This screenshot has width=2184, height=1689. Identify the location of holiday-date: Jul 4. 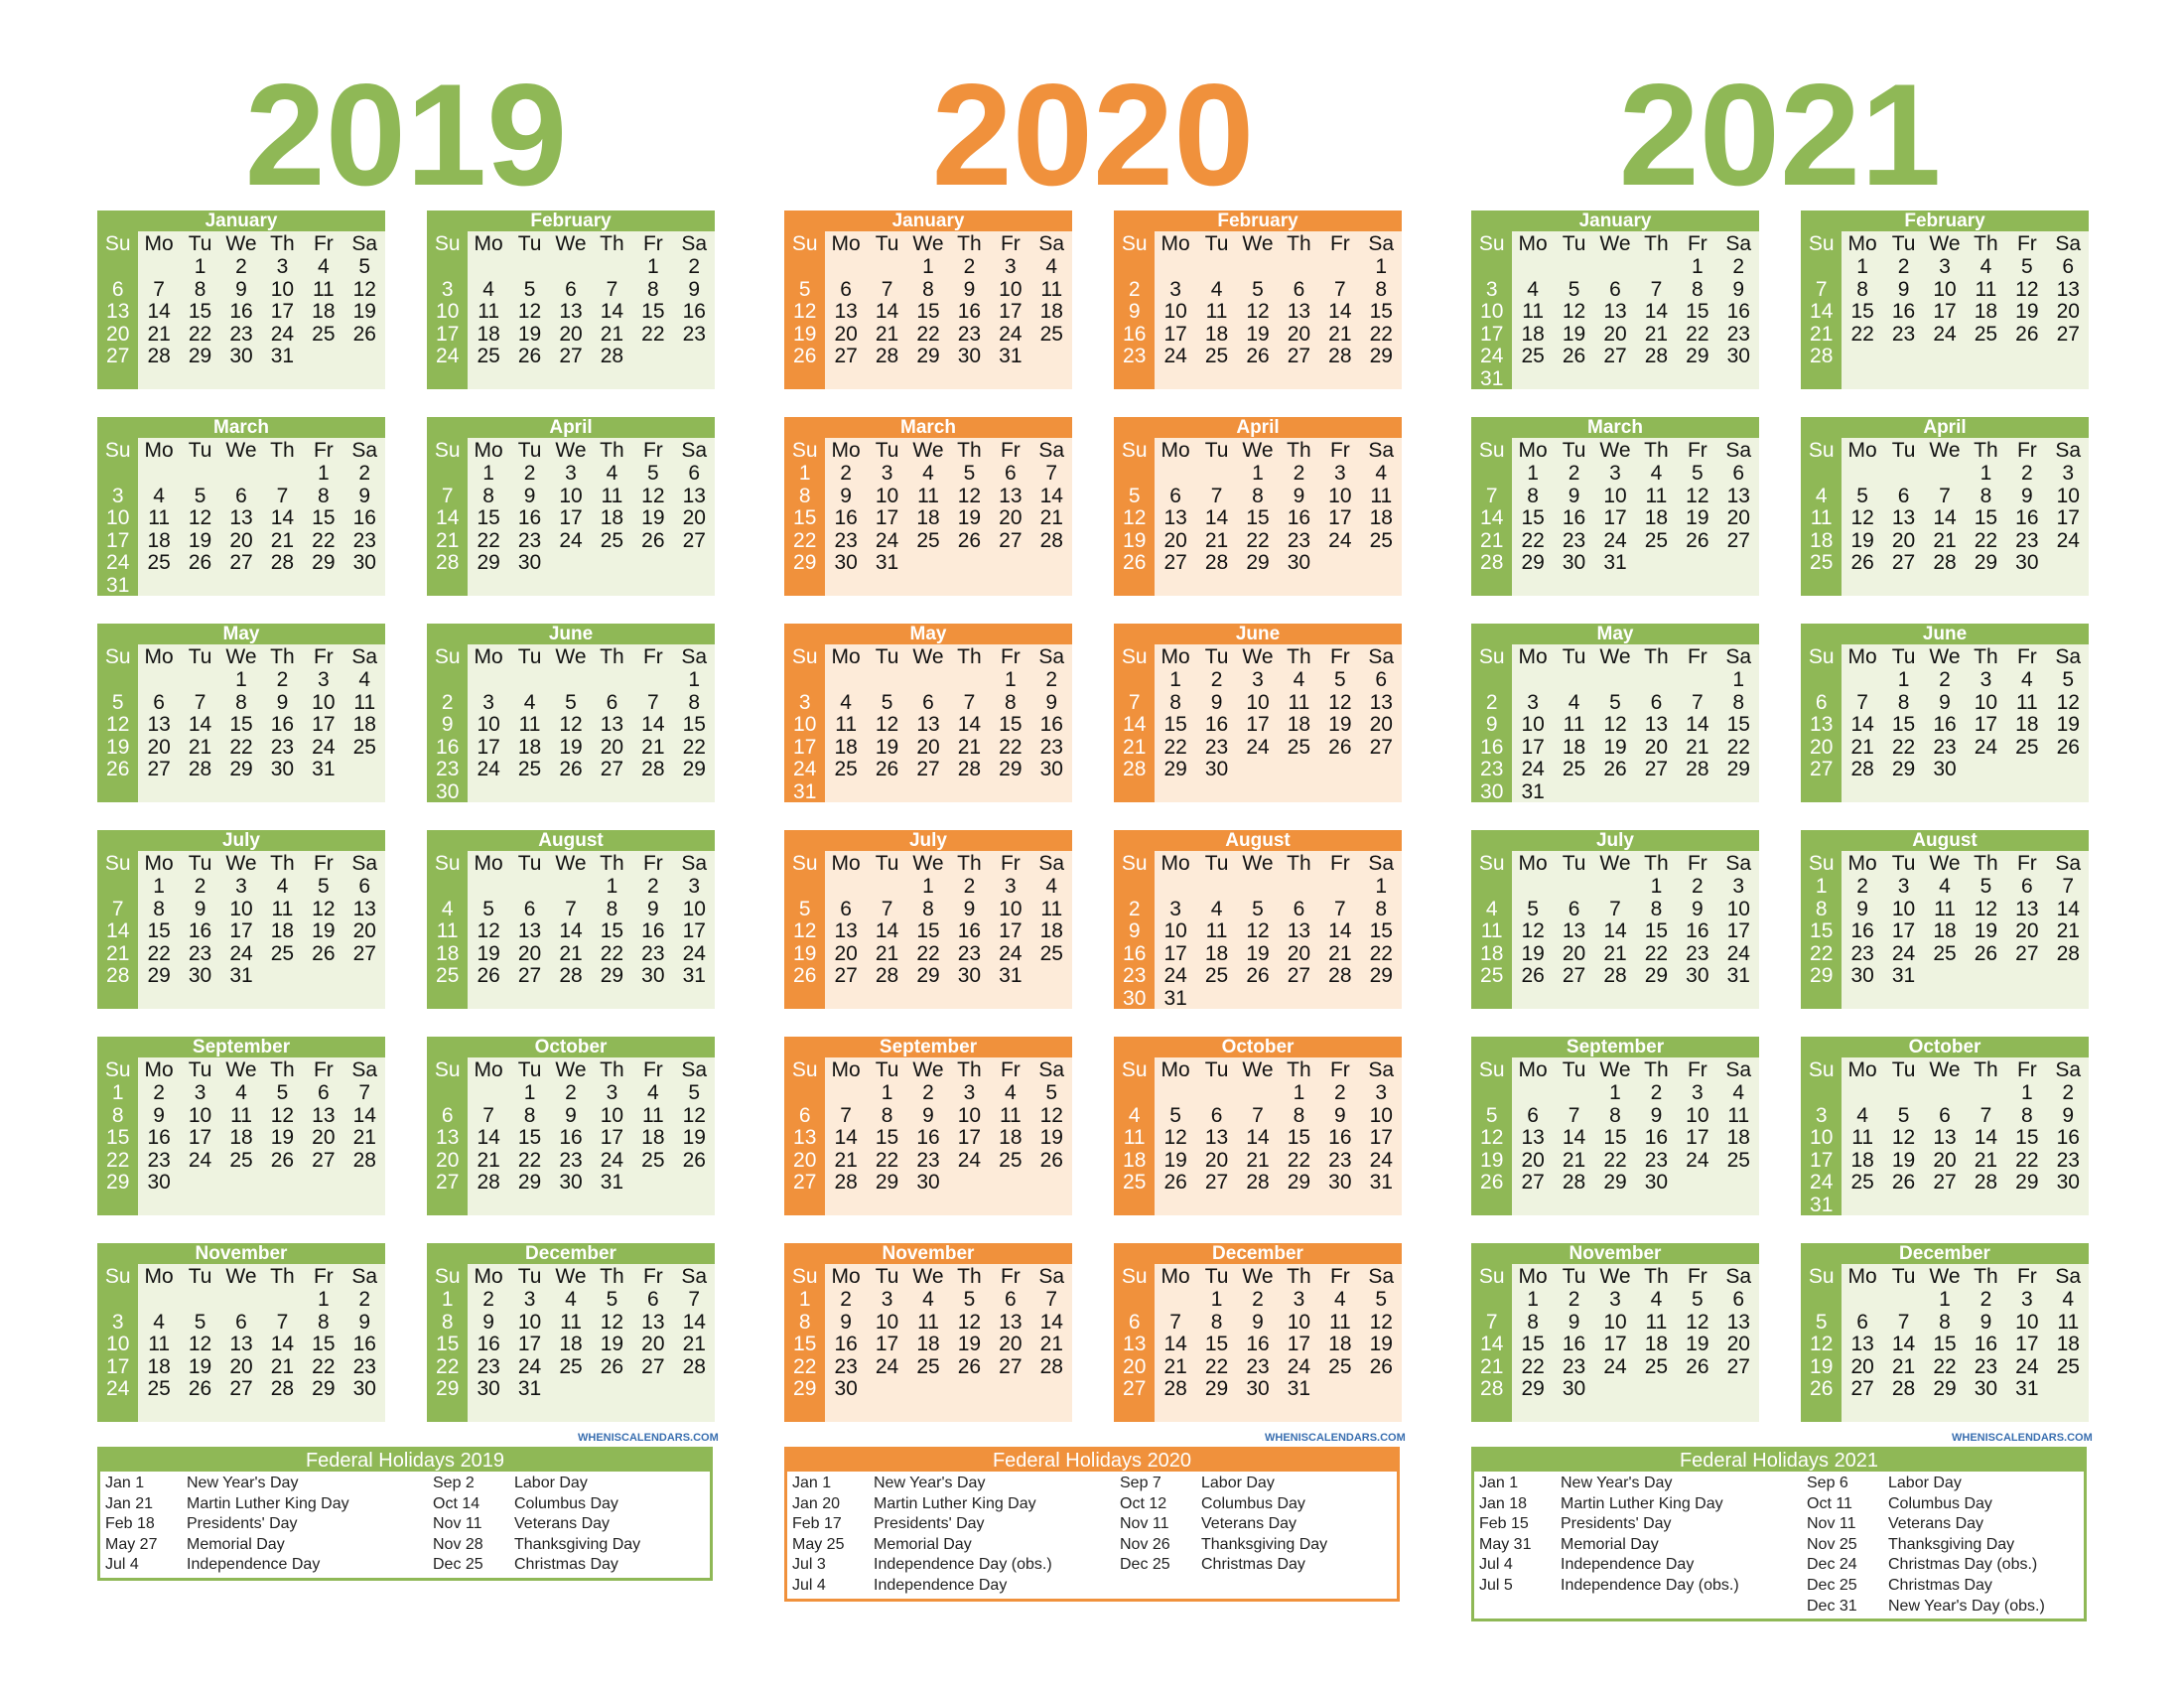
(1496, 1565).